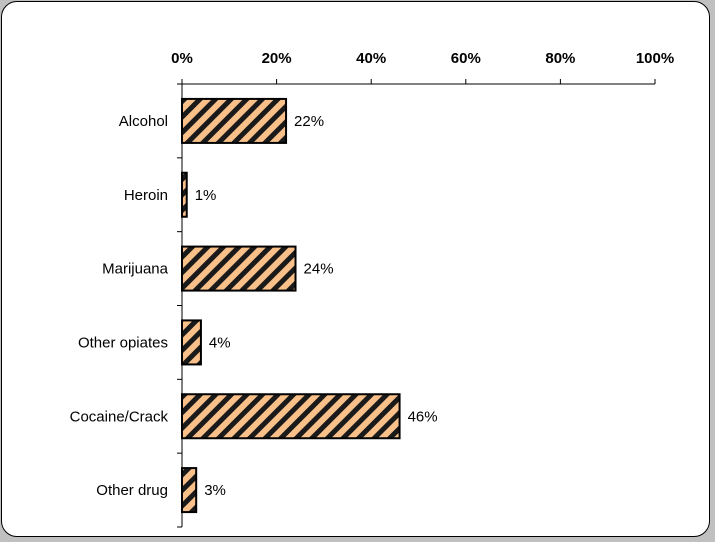 This screenshot has width=715, height=542. What do you see at coordinates (239, 268) in the screenshot?
I see `bar-marijuana` at bounding box center [239, 268].